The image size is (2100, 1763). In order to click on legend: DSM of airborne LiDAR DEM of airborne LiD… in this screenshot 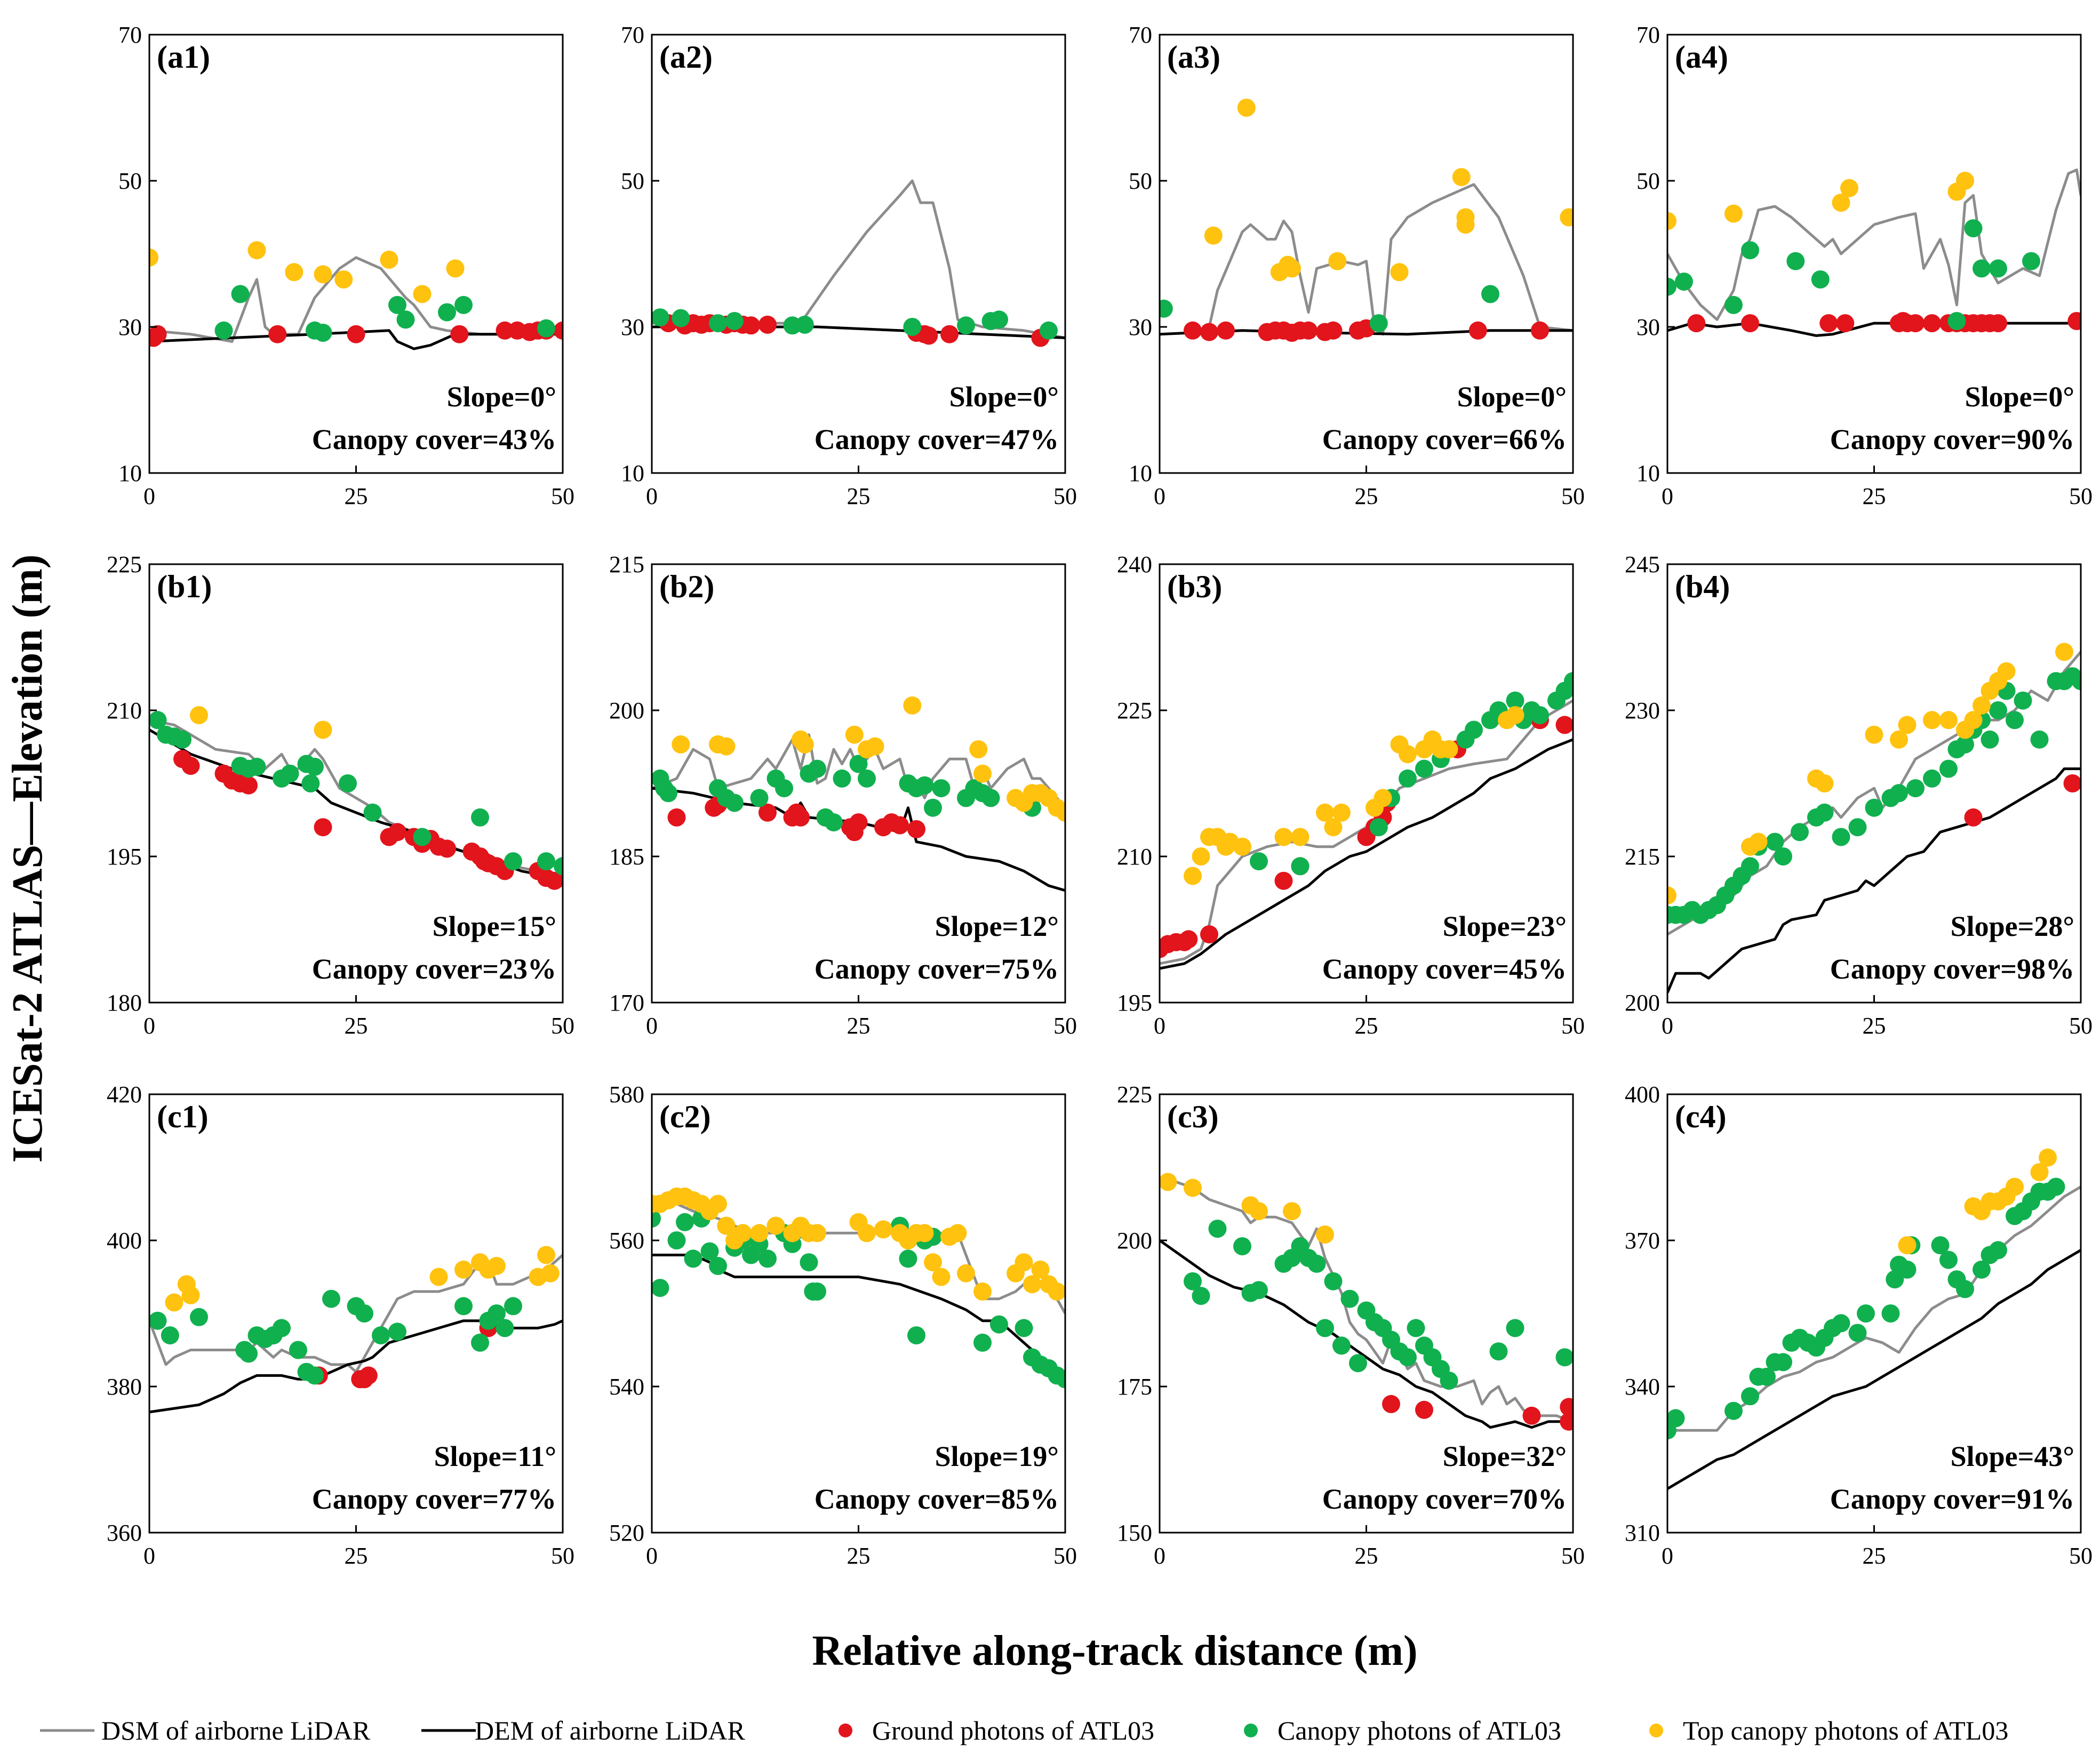, I will do `click(1024, 1730)`.